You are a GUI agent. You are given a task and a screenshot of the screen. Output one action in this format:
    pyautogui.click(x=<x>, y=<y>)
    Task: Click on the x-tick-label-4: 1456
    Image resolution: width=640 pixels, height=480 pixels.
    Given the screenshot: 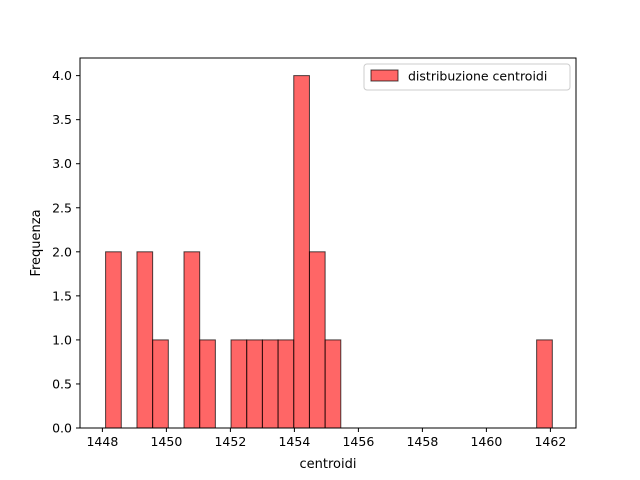 What is the action you would take?
    pyautogui.click(x=358, y=441)
    